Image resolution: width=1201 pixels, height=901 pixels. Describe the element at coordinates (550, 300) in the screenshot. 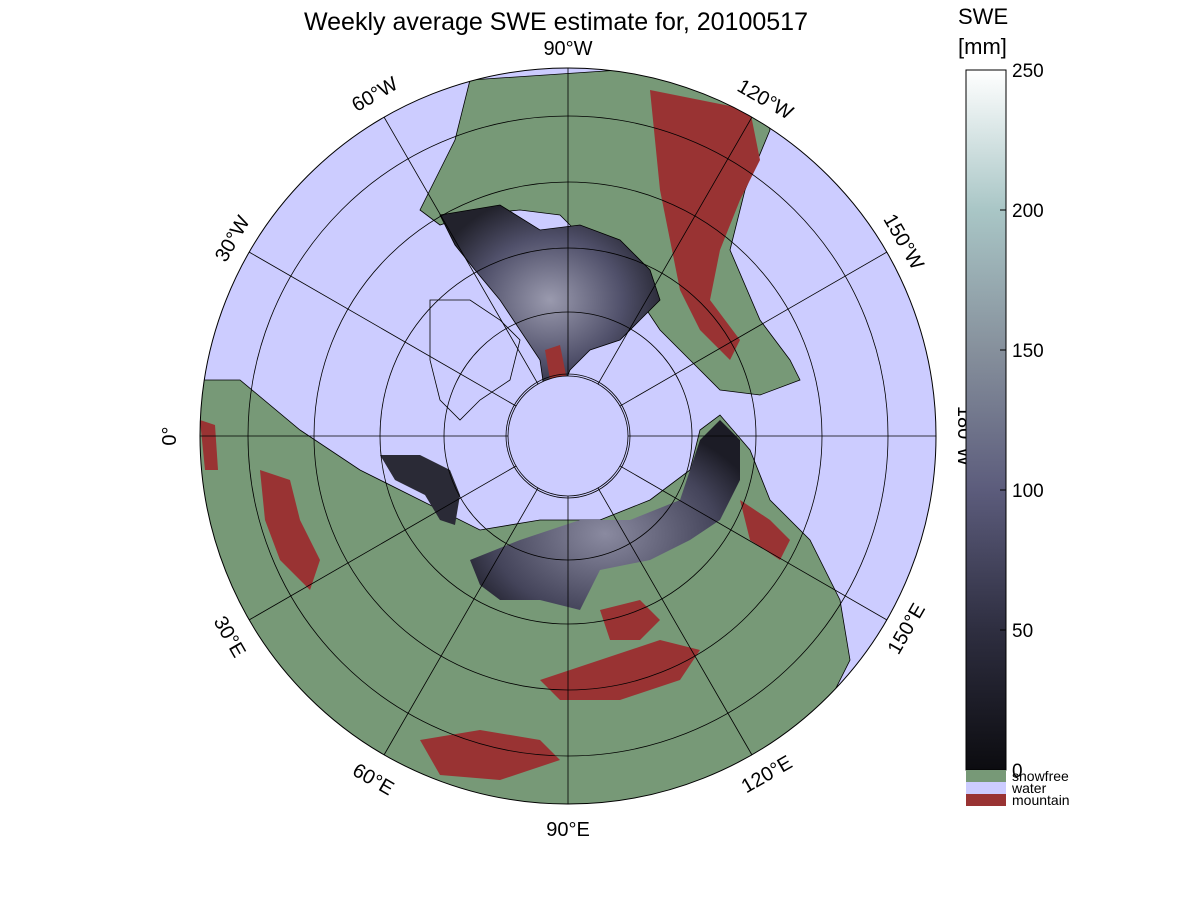

I see `land-arctic-islands` at that location.